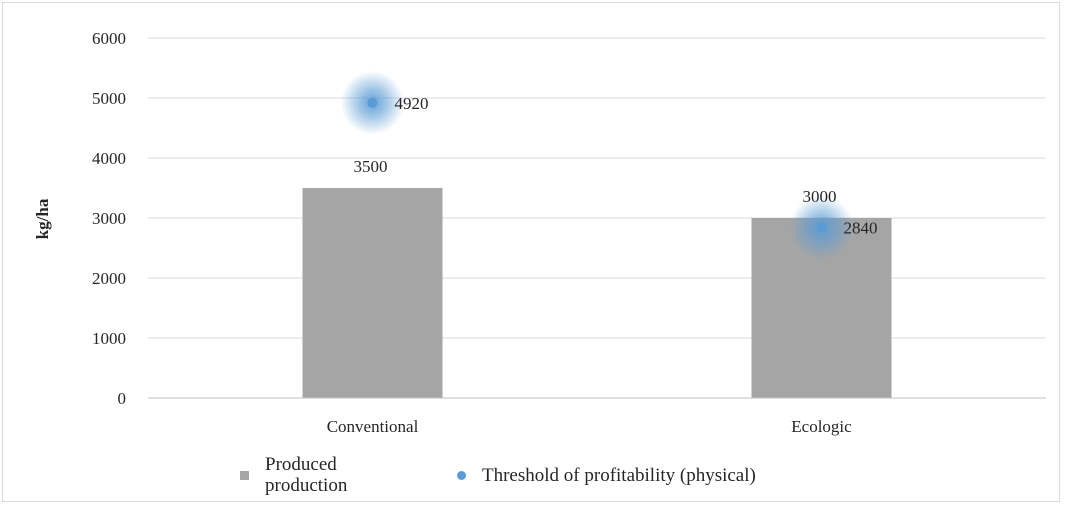  What do you see at coordinates (109, 278) in the screenshot?
I see `y-tick-label: 2000` at bounding box center [109, 278].